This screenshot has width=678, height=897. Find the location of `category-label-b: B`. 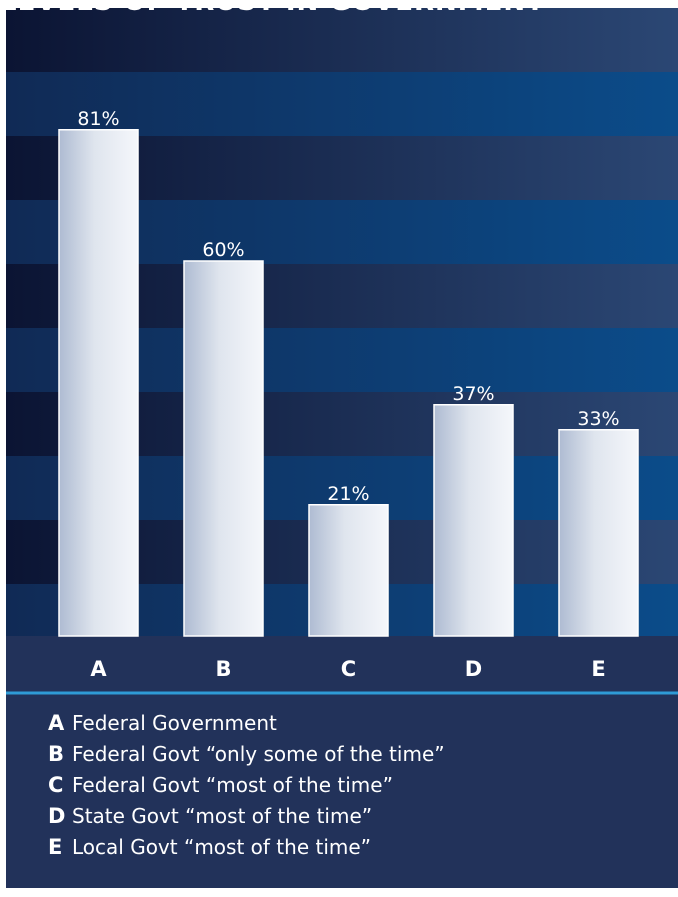

category-label-b: B is located at coordinates (223, 669).